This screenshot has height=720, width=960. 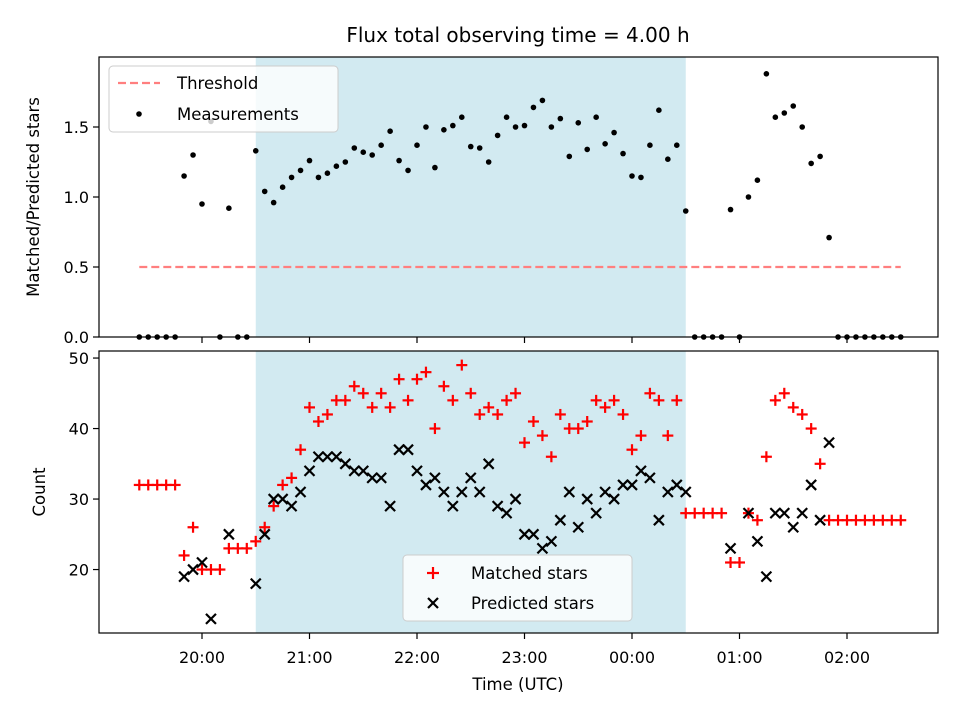 What do you see at coordinates (517, 684) in the screenshot?
I see `x-axis-label: Time (UTC)` at bounding box center [517, 684].